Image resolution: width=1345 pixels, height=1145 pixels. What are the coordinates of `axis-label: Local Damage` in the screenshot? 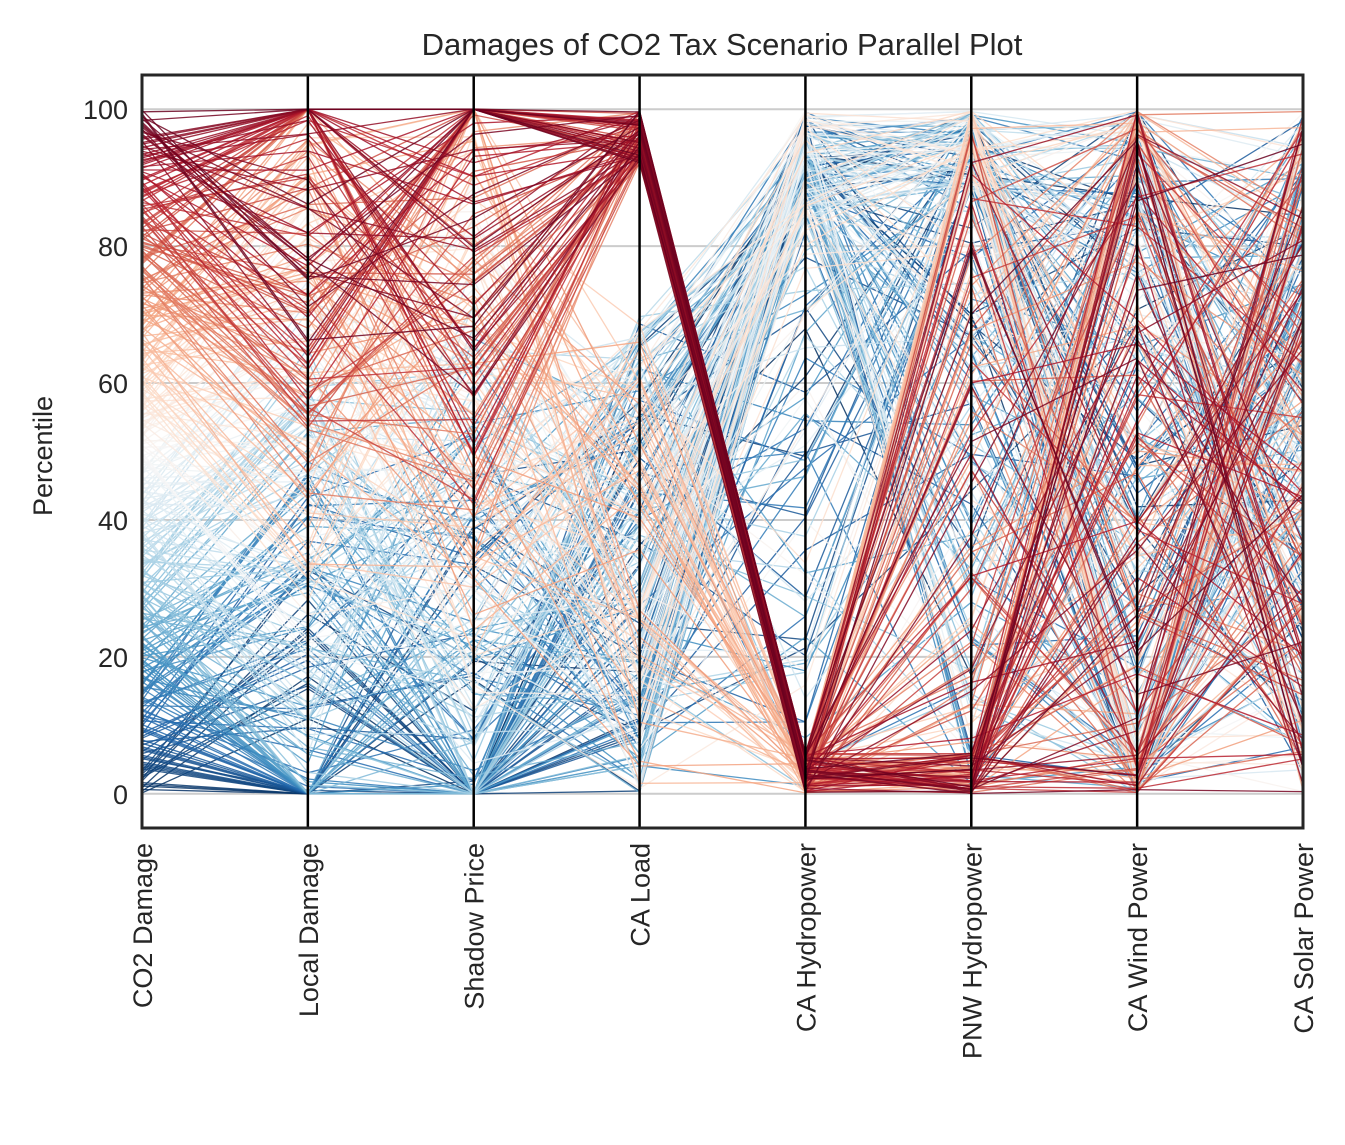 It's located at (309, 930).